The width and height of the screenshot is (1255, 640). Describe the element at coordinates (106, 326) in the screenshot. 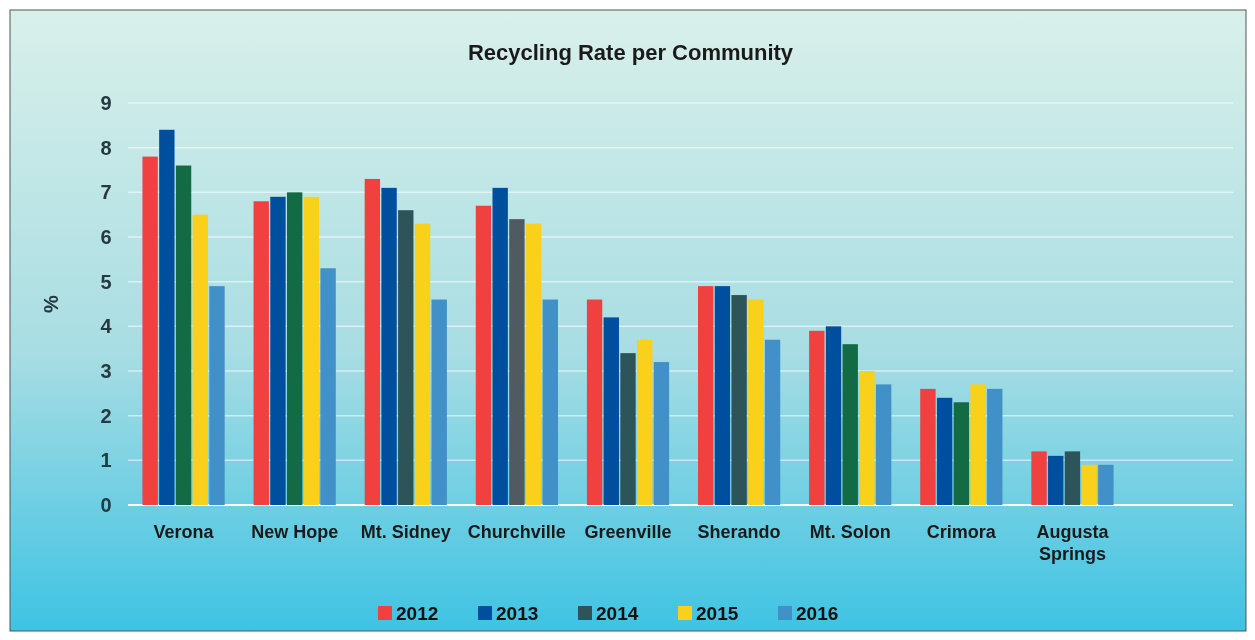

I see `y-tick-label: 4` at that location.